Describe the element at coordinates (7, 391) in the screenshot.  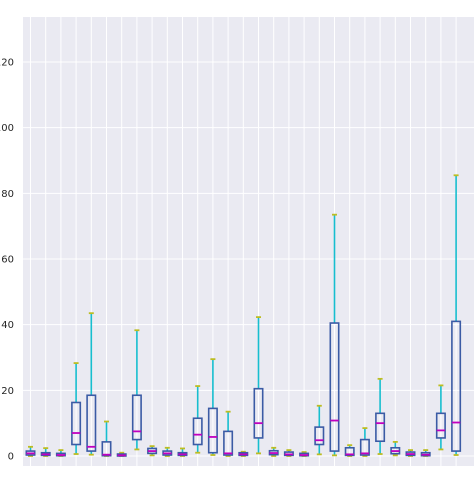
I see `y-tick-label: 20` at that location.